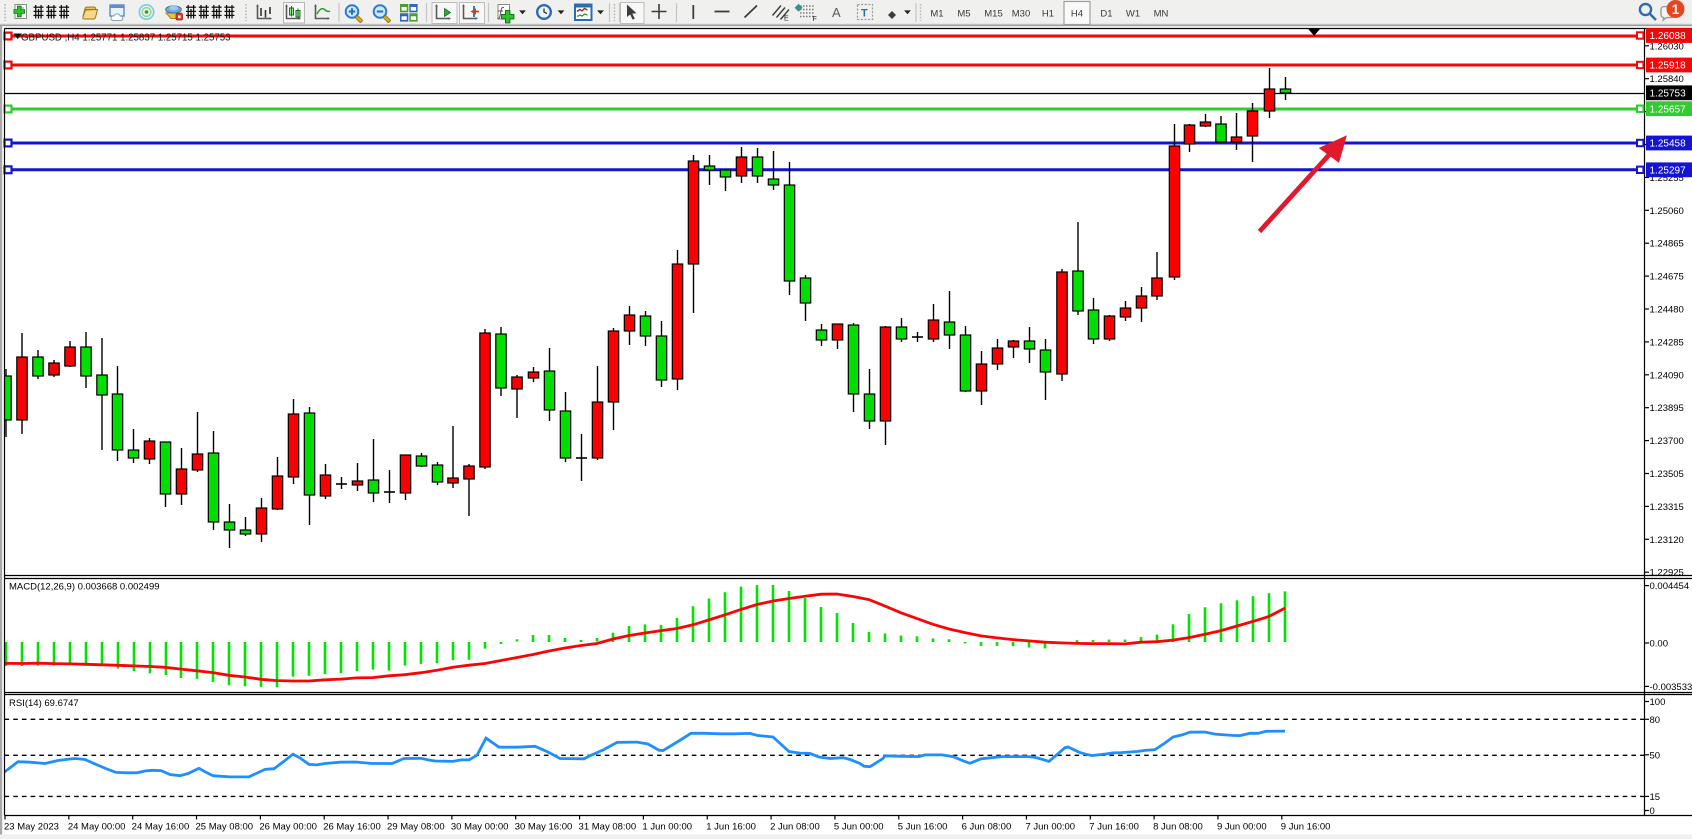  I want to click on svg-text: 1.25918, so click(1668, 66).